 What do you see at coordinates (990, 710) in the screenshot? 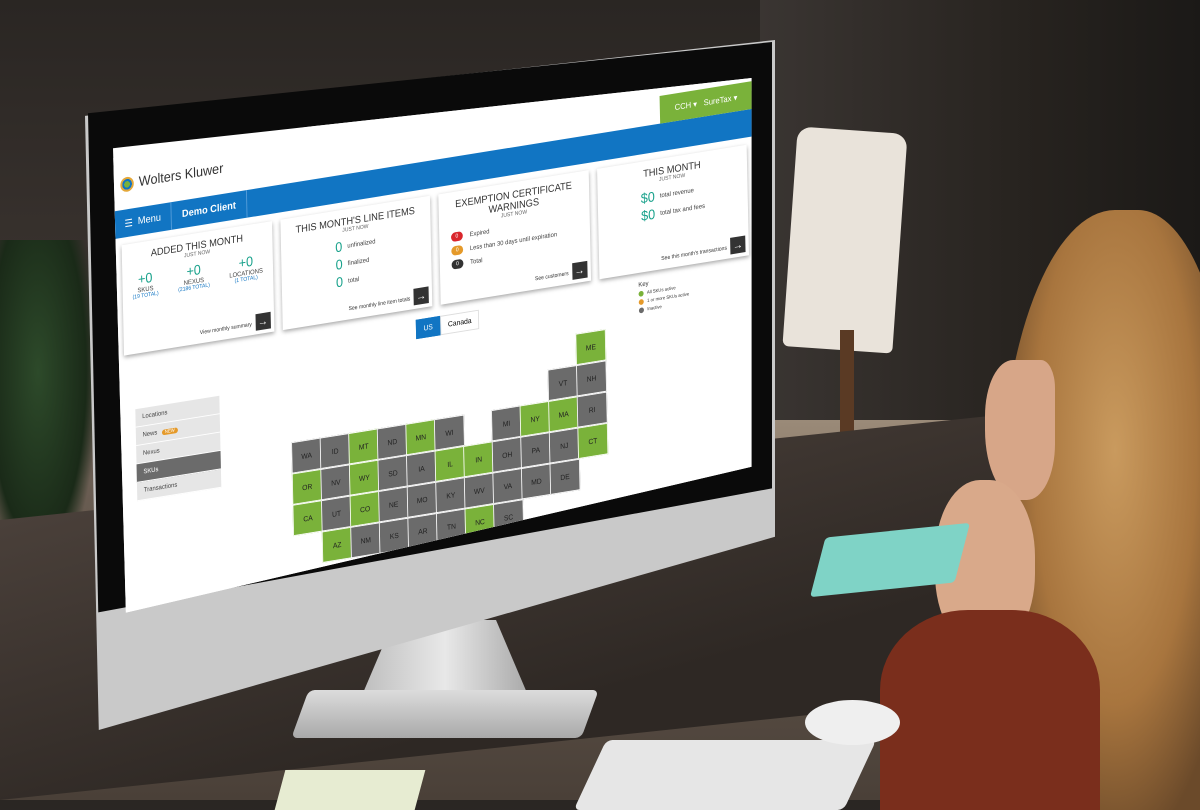
I see `person-sleeve` at bounding box center [990, 710].